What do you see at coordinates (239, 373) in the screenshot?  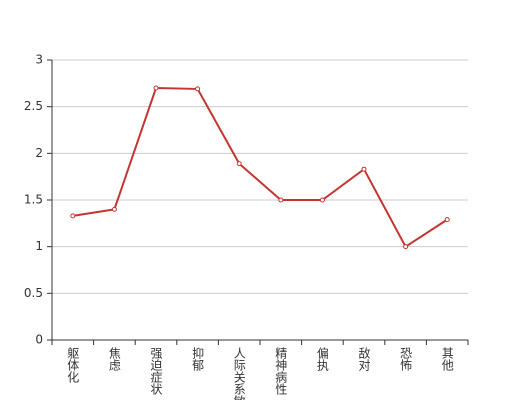 I see `x-tick-label: 人际关系敏感` at bounding box center [239, 373].